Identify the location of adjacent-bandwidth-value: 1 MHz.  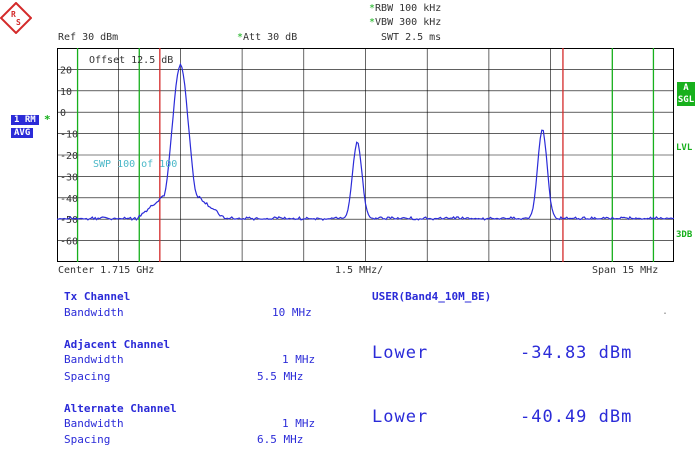
(299, 359).